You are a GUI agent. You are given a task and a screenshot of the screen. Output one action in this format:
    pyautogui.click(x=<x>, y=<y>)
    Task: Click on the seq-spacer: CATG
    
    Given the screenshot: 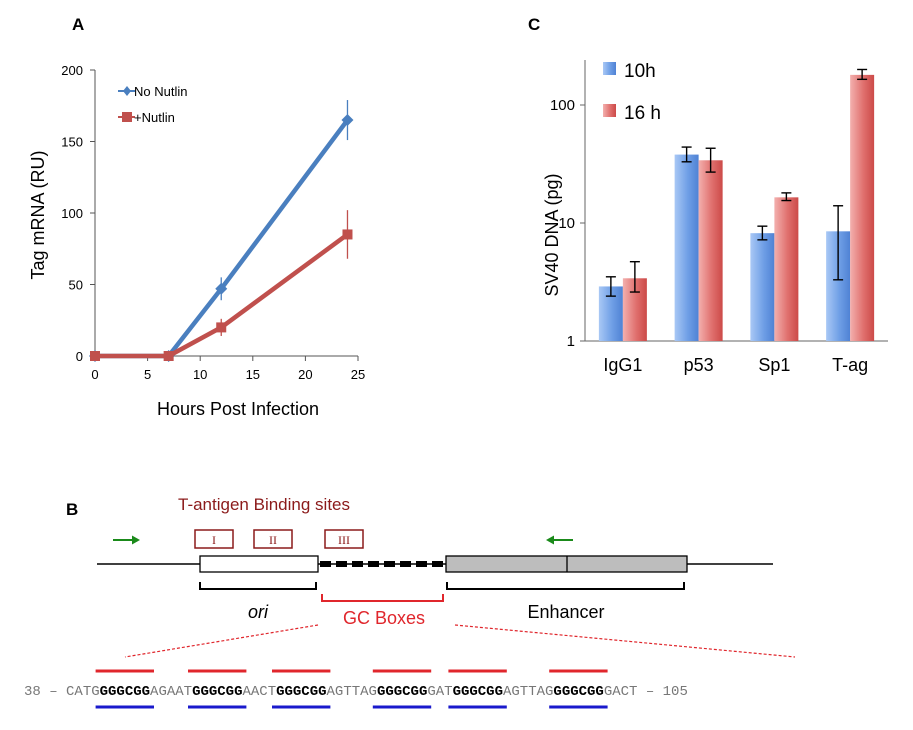 What is the action you would take?
    pyautogui.click(x=83, y=692)
    